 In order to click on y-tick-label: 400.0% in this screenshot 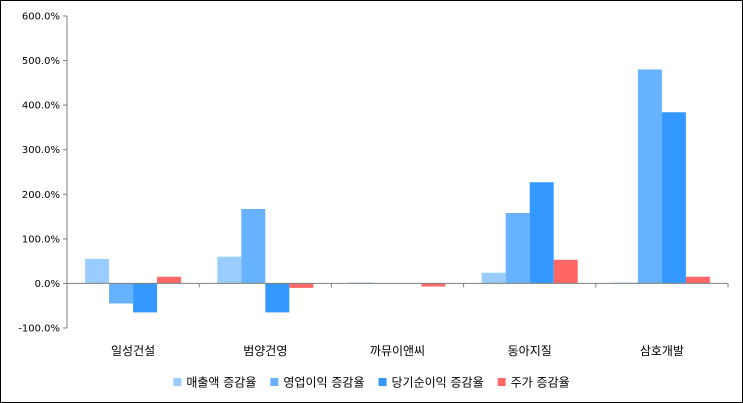, I will do `click(41, 106)`.